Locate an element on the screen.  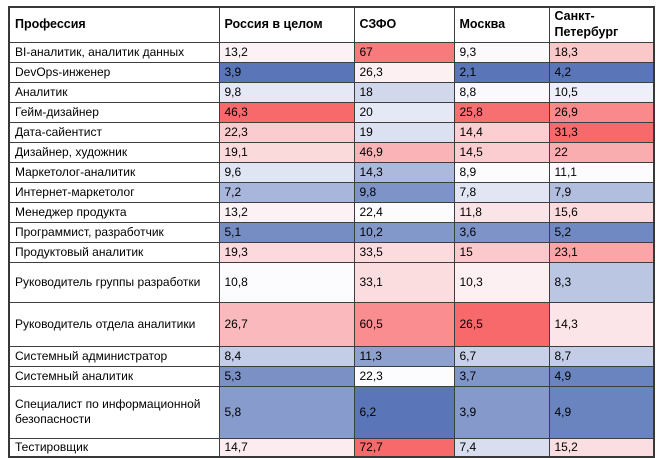
table-row: Менеджер продукта 13,2 22,4 11,8 15,6 is located at coordinates (331, 212).